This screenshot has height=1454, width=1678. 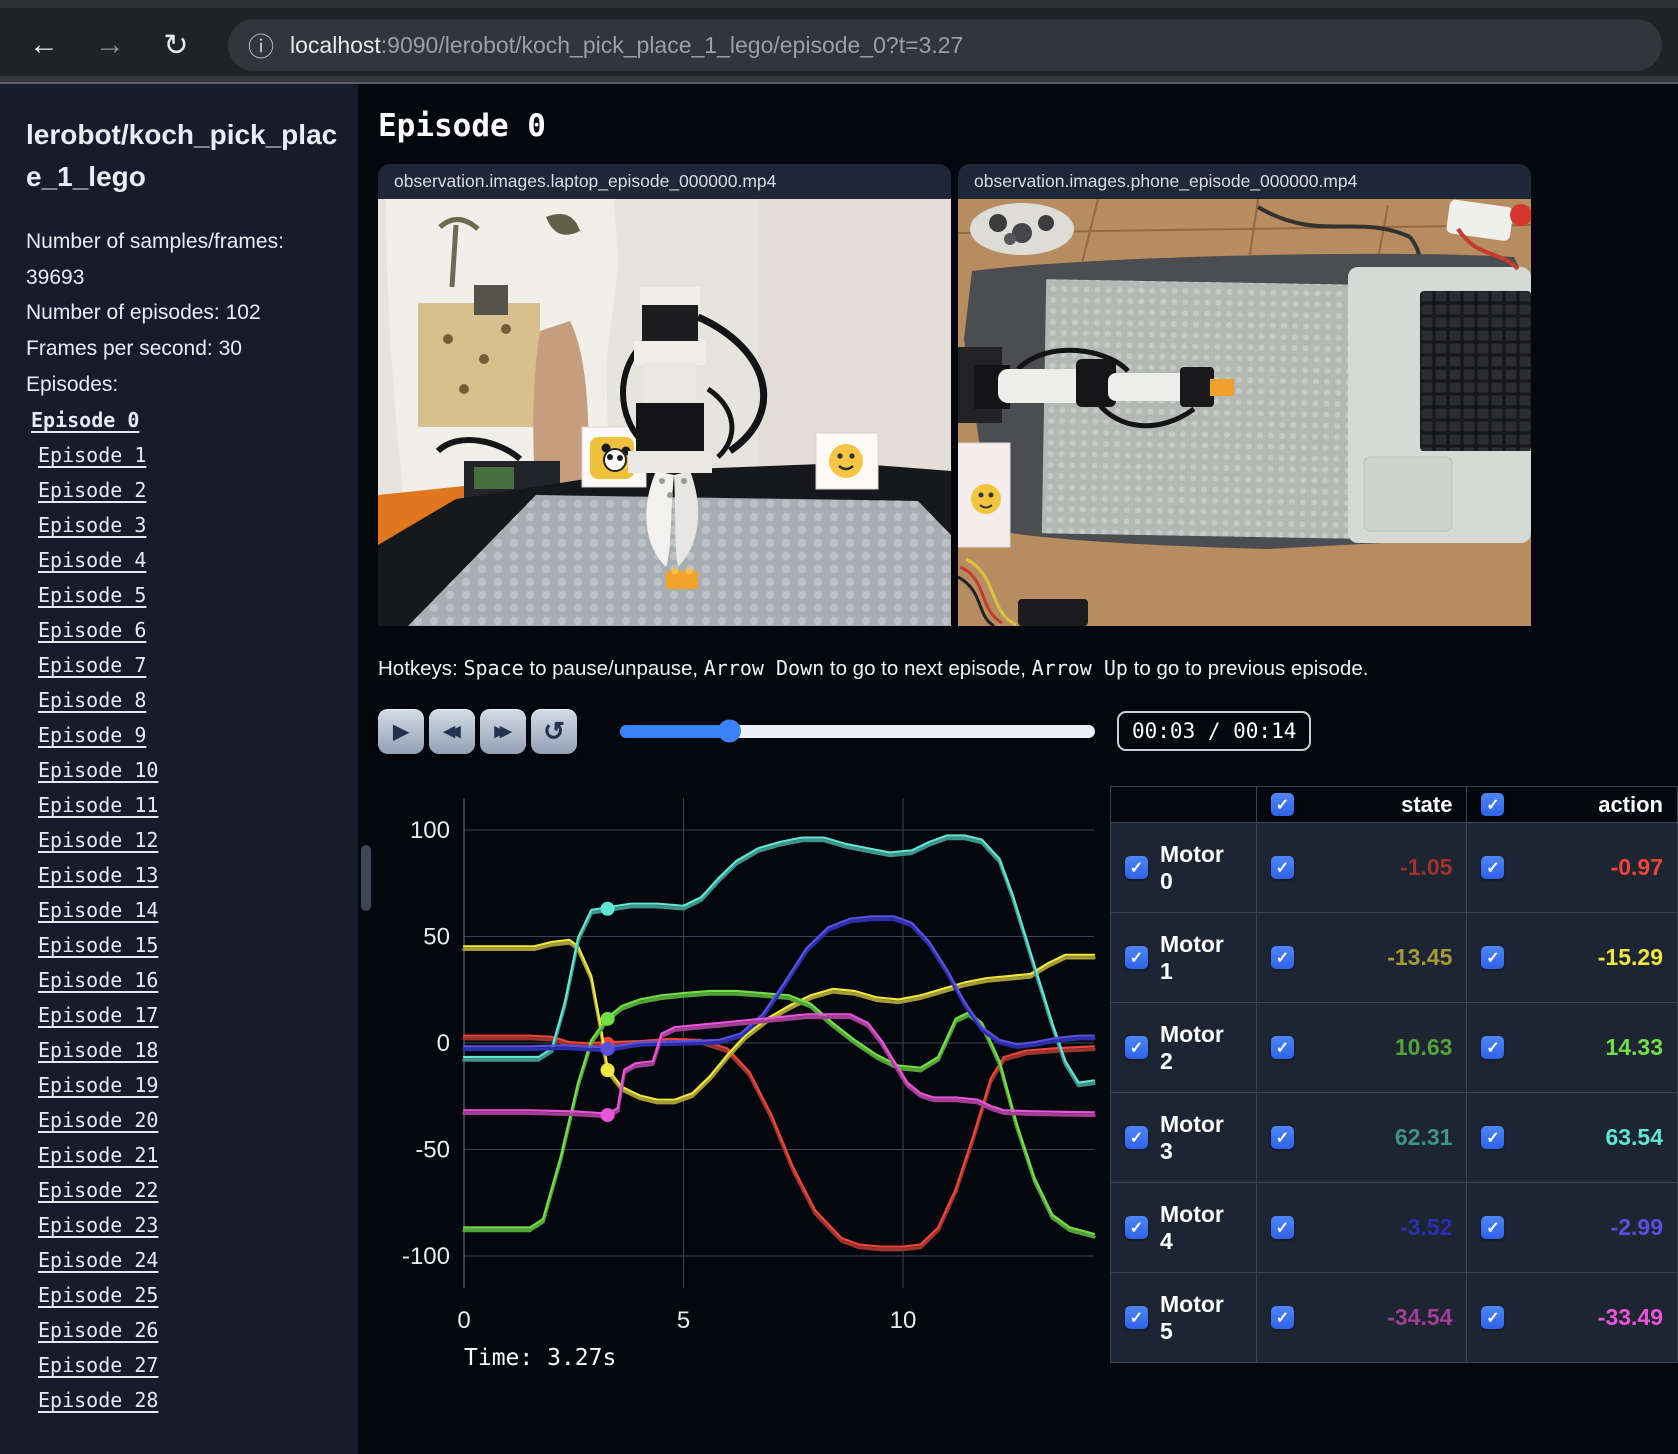 I want to click on motor-1-action-value: -15.29, so click(x=1630, y=957).